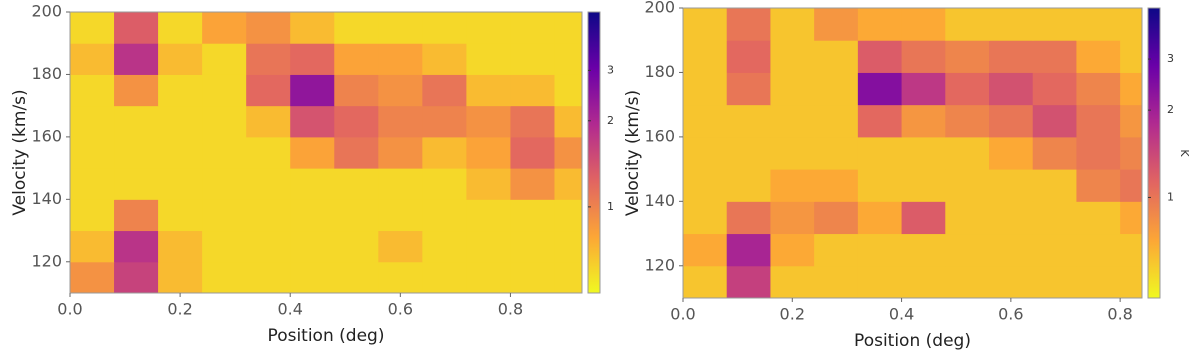  I want to click on y-tick-label: 140, so click(46, 198).